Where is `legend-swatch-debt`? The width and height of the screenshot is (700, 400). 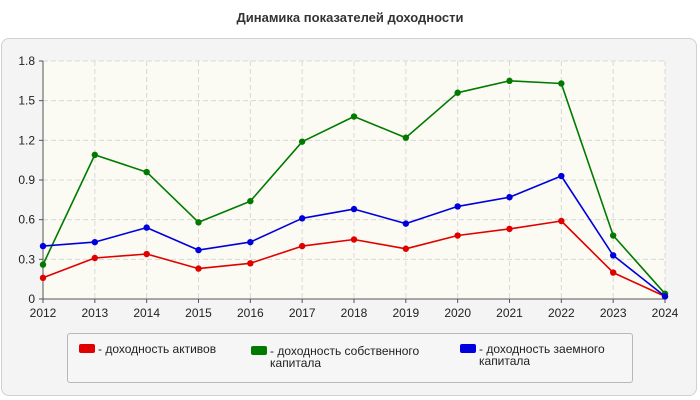 legend-swatch-debt is located at coordinates (468, 348).